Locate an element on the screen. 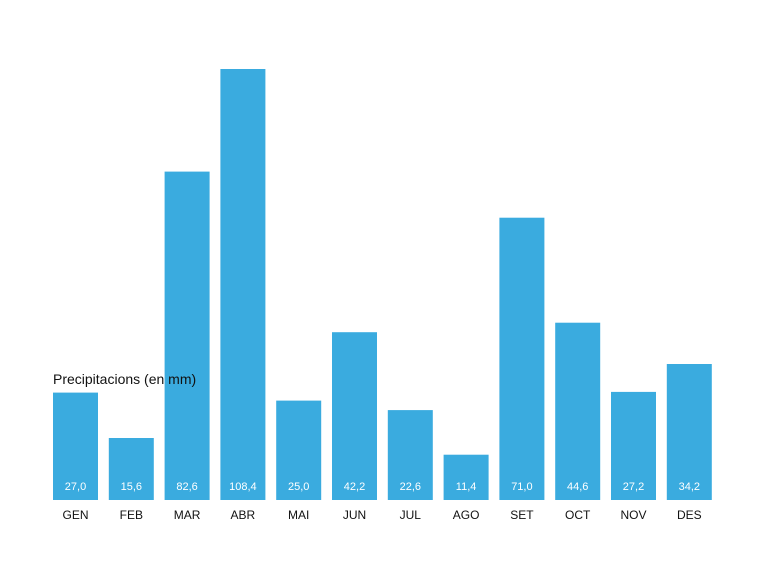 The width and height of the screenshot is (768, 585). value-label-set: 71,0 is located at coordinates (521, 487).